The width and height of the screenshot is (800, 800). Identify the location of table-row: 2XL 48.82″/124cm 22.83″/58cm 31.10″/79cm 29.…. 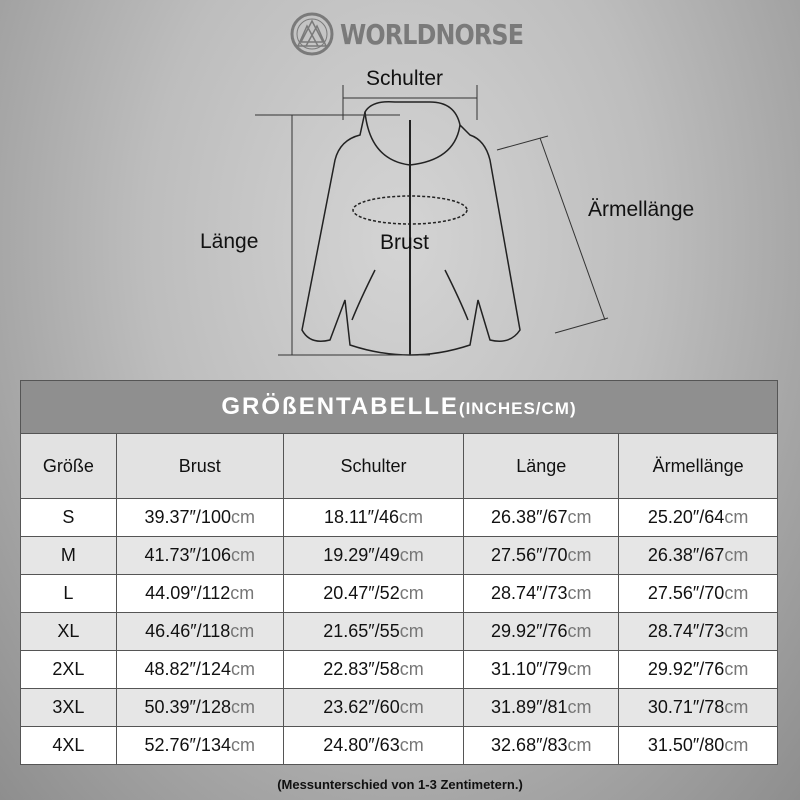
(399, 669).